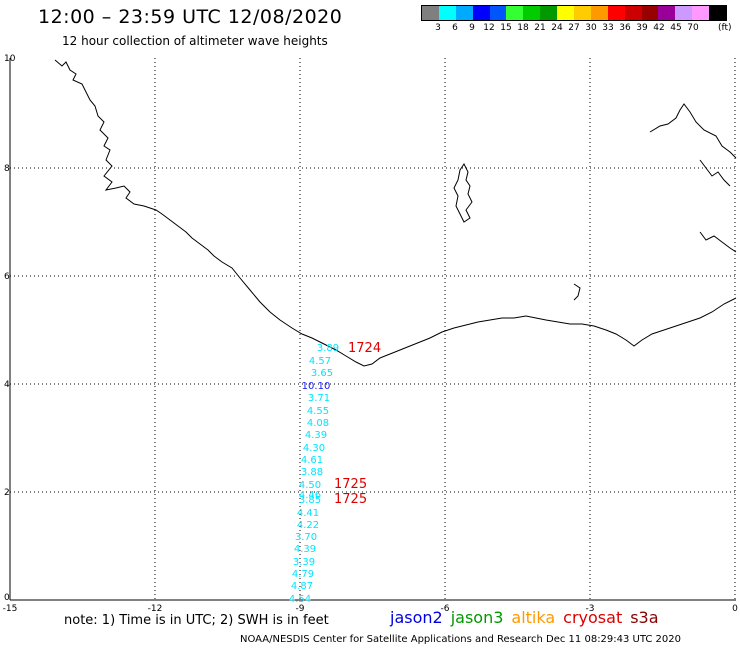 The image size is (740, 650). Describe the element at coordinates (190, 17) in the screenshot. I see `map-title: 12:00 – 23:59 UTC 12/08/2020` at that location.